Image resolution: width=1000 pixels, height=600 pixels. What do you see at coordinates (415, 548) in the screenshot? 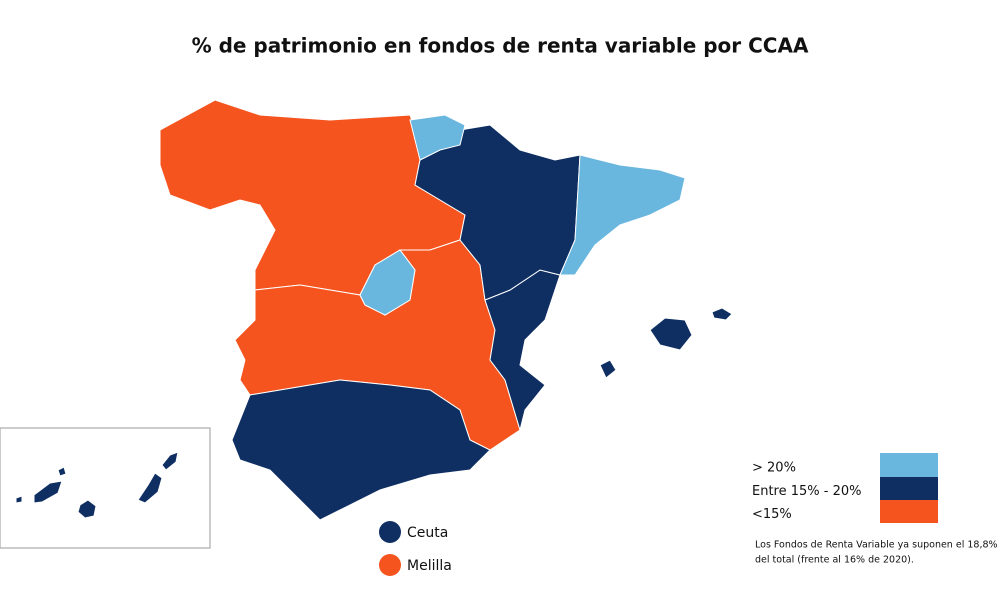
I see `cities: Ceuta Melilla` at bounding box center [415, 548].